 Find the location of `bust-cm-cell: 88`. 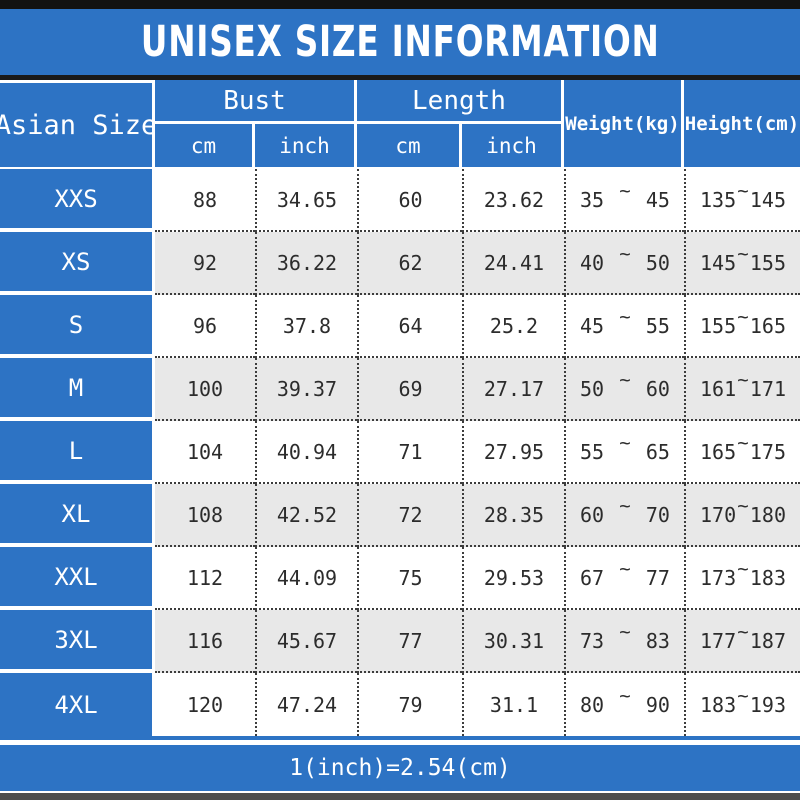

bust-cm-cell: 88 is located at coordinates (205, 200).